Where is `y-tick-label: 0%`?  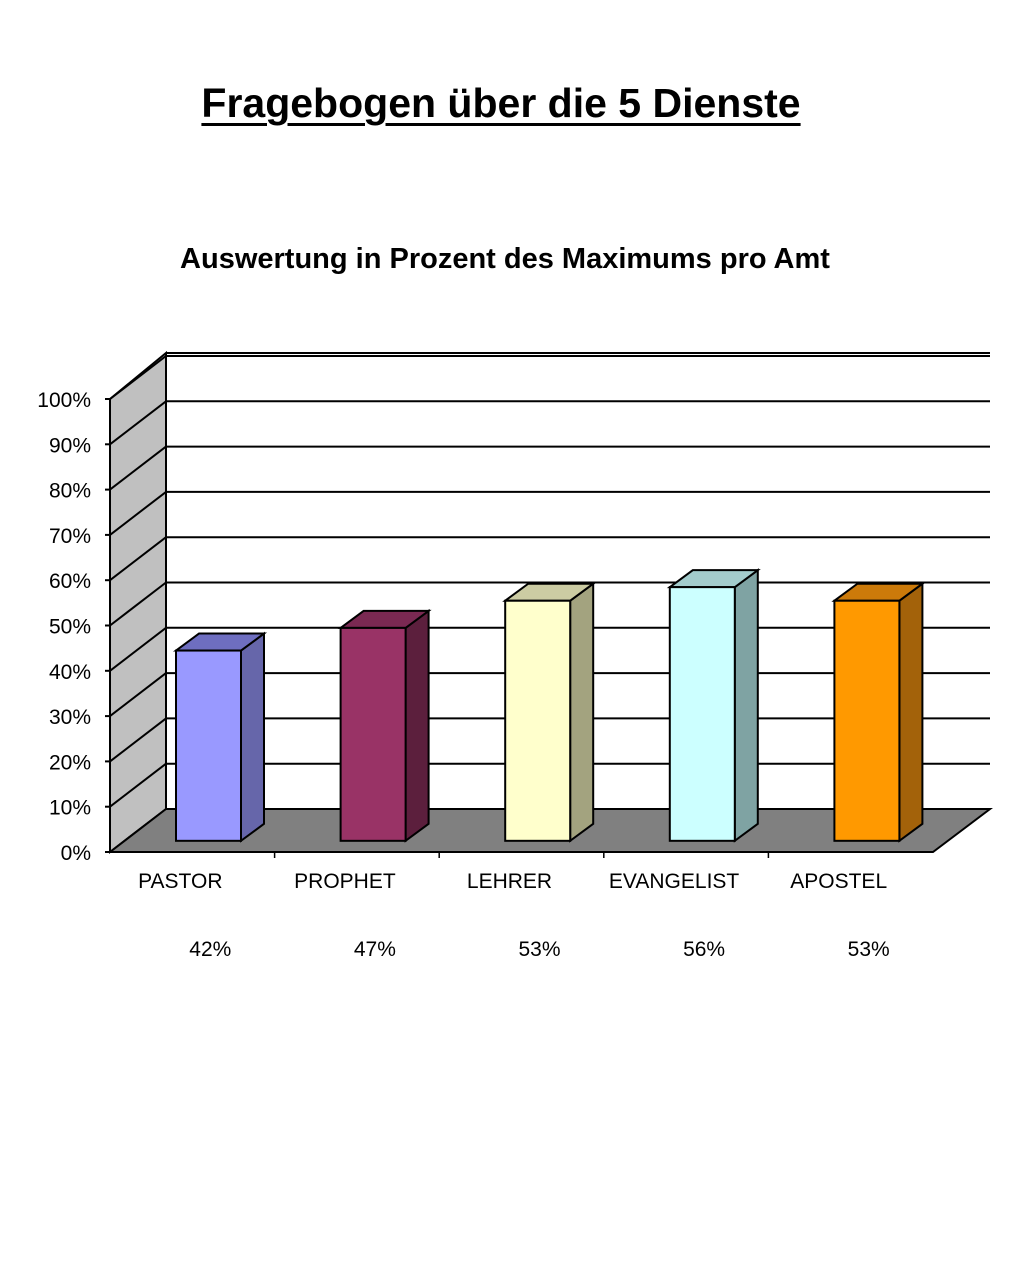 y-tick-label: 0% is located at coordinates (76, 853).